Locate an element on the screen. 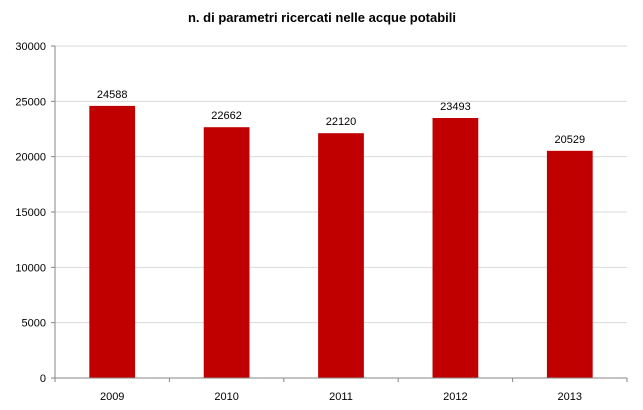 This screenshot has height=410, width=643. y-tick-label: 5000 is located at coordinates (34, 324).